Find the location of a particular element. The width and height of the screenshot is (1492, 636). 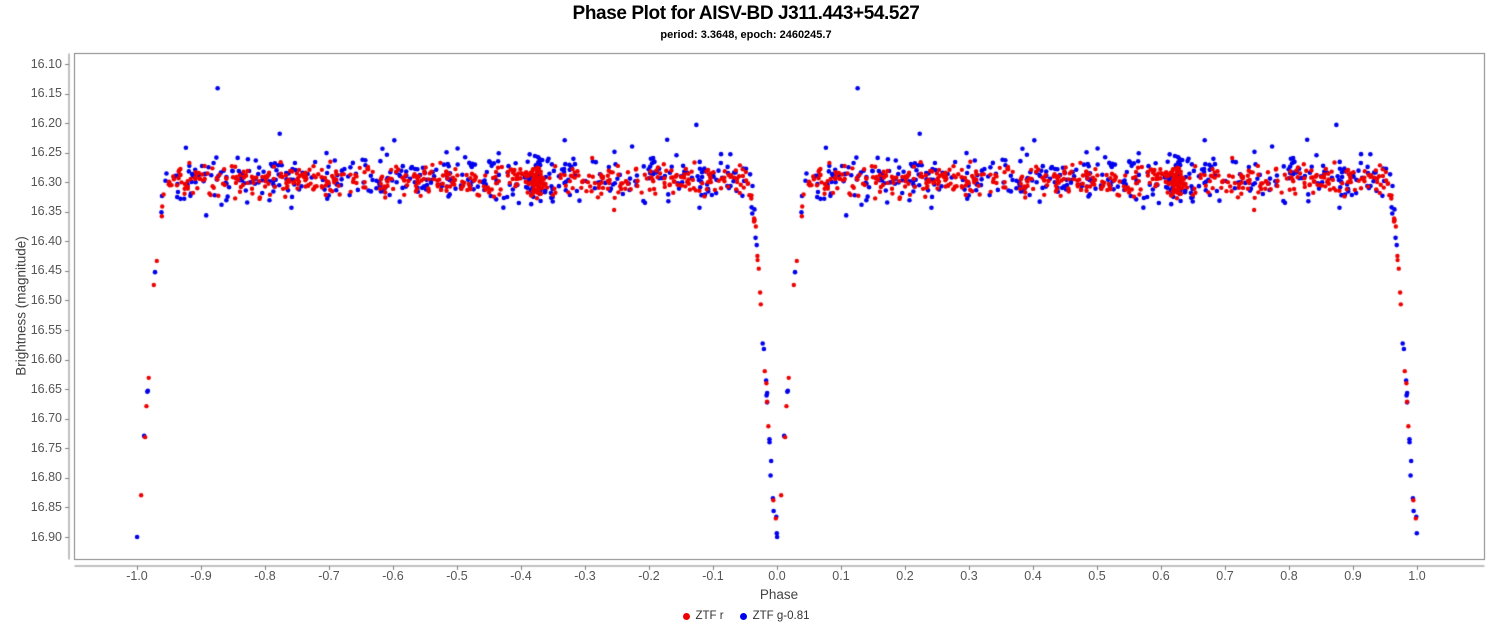

x-tick-label: 0.8 is located at coordinates (1289, 576).